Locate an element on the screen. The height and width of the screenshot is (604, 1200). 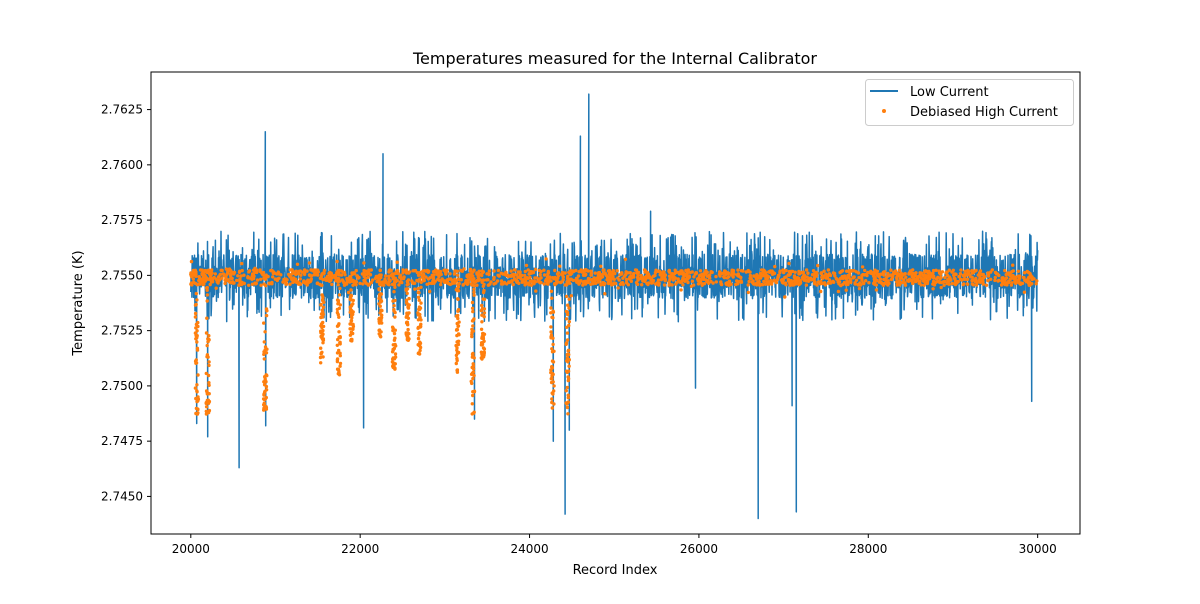
y-tick-label: 2.7450 is located at coordinates (122, 496).